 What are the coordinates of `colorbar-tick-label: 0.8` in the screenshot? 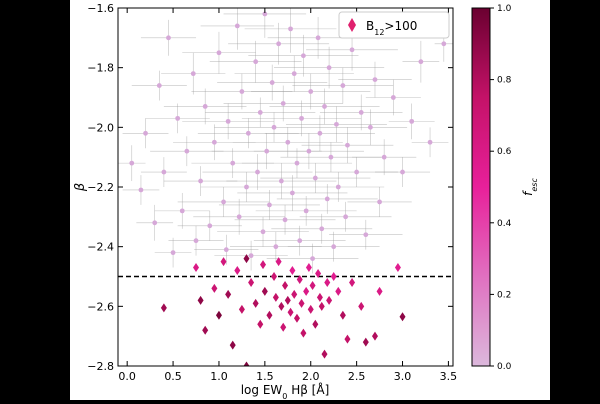 It's located at (504, 81).